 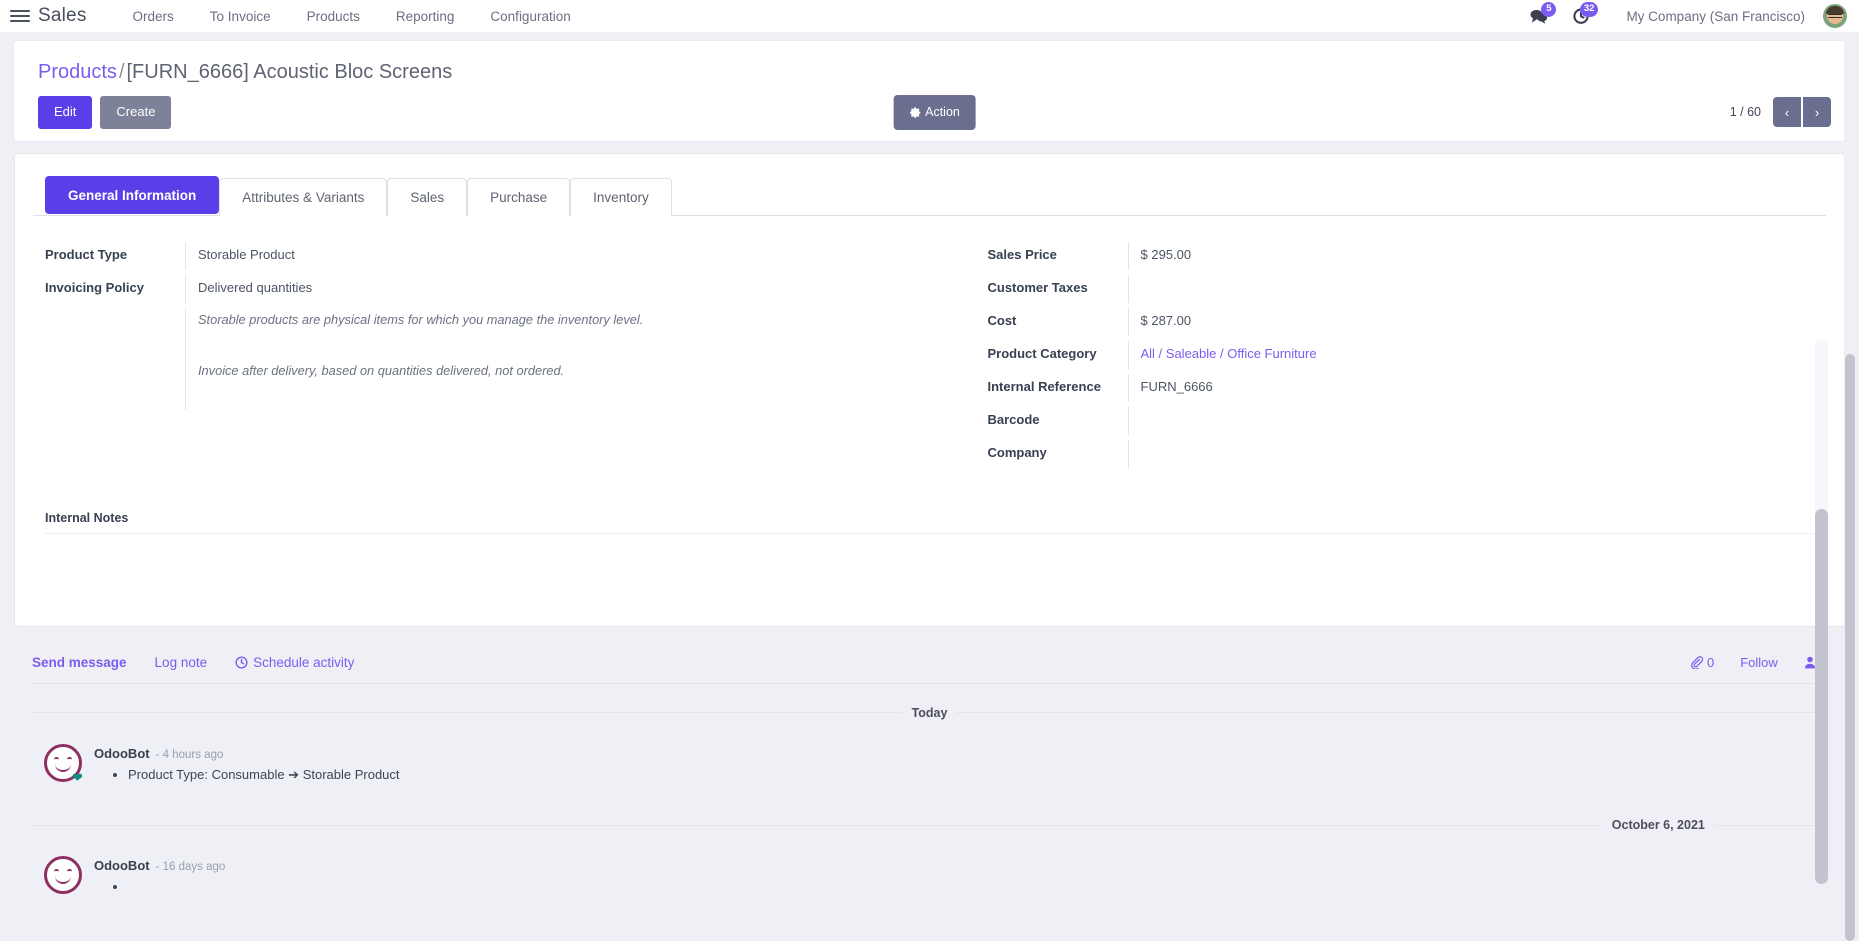 What do you see at coordinates (1471, 420) in the screenshot?
I see `field-barcode-value` at bounding box center [1471, 420].